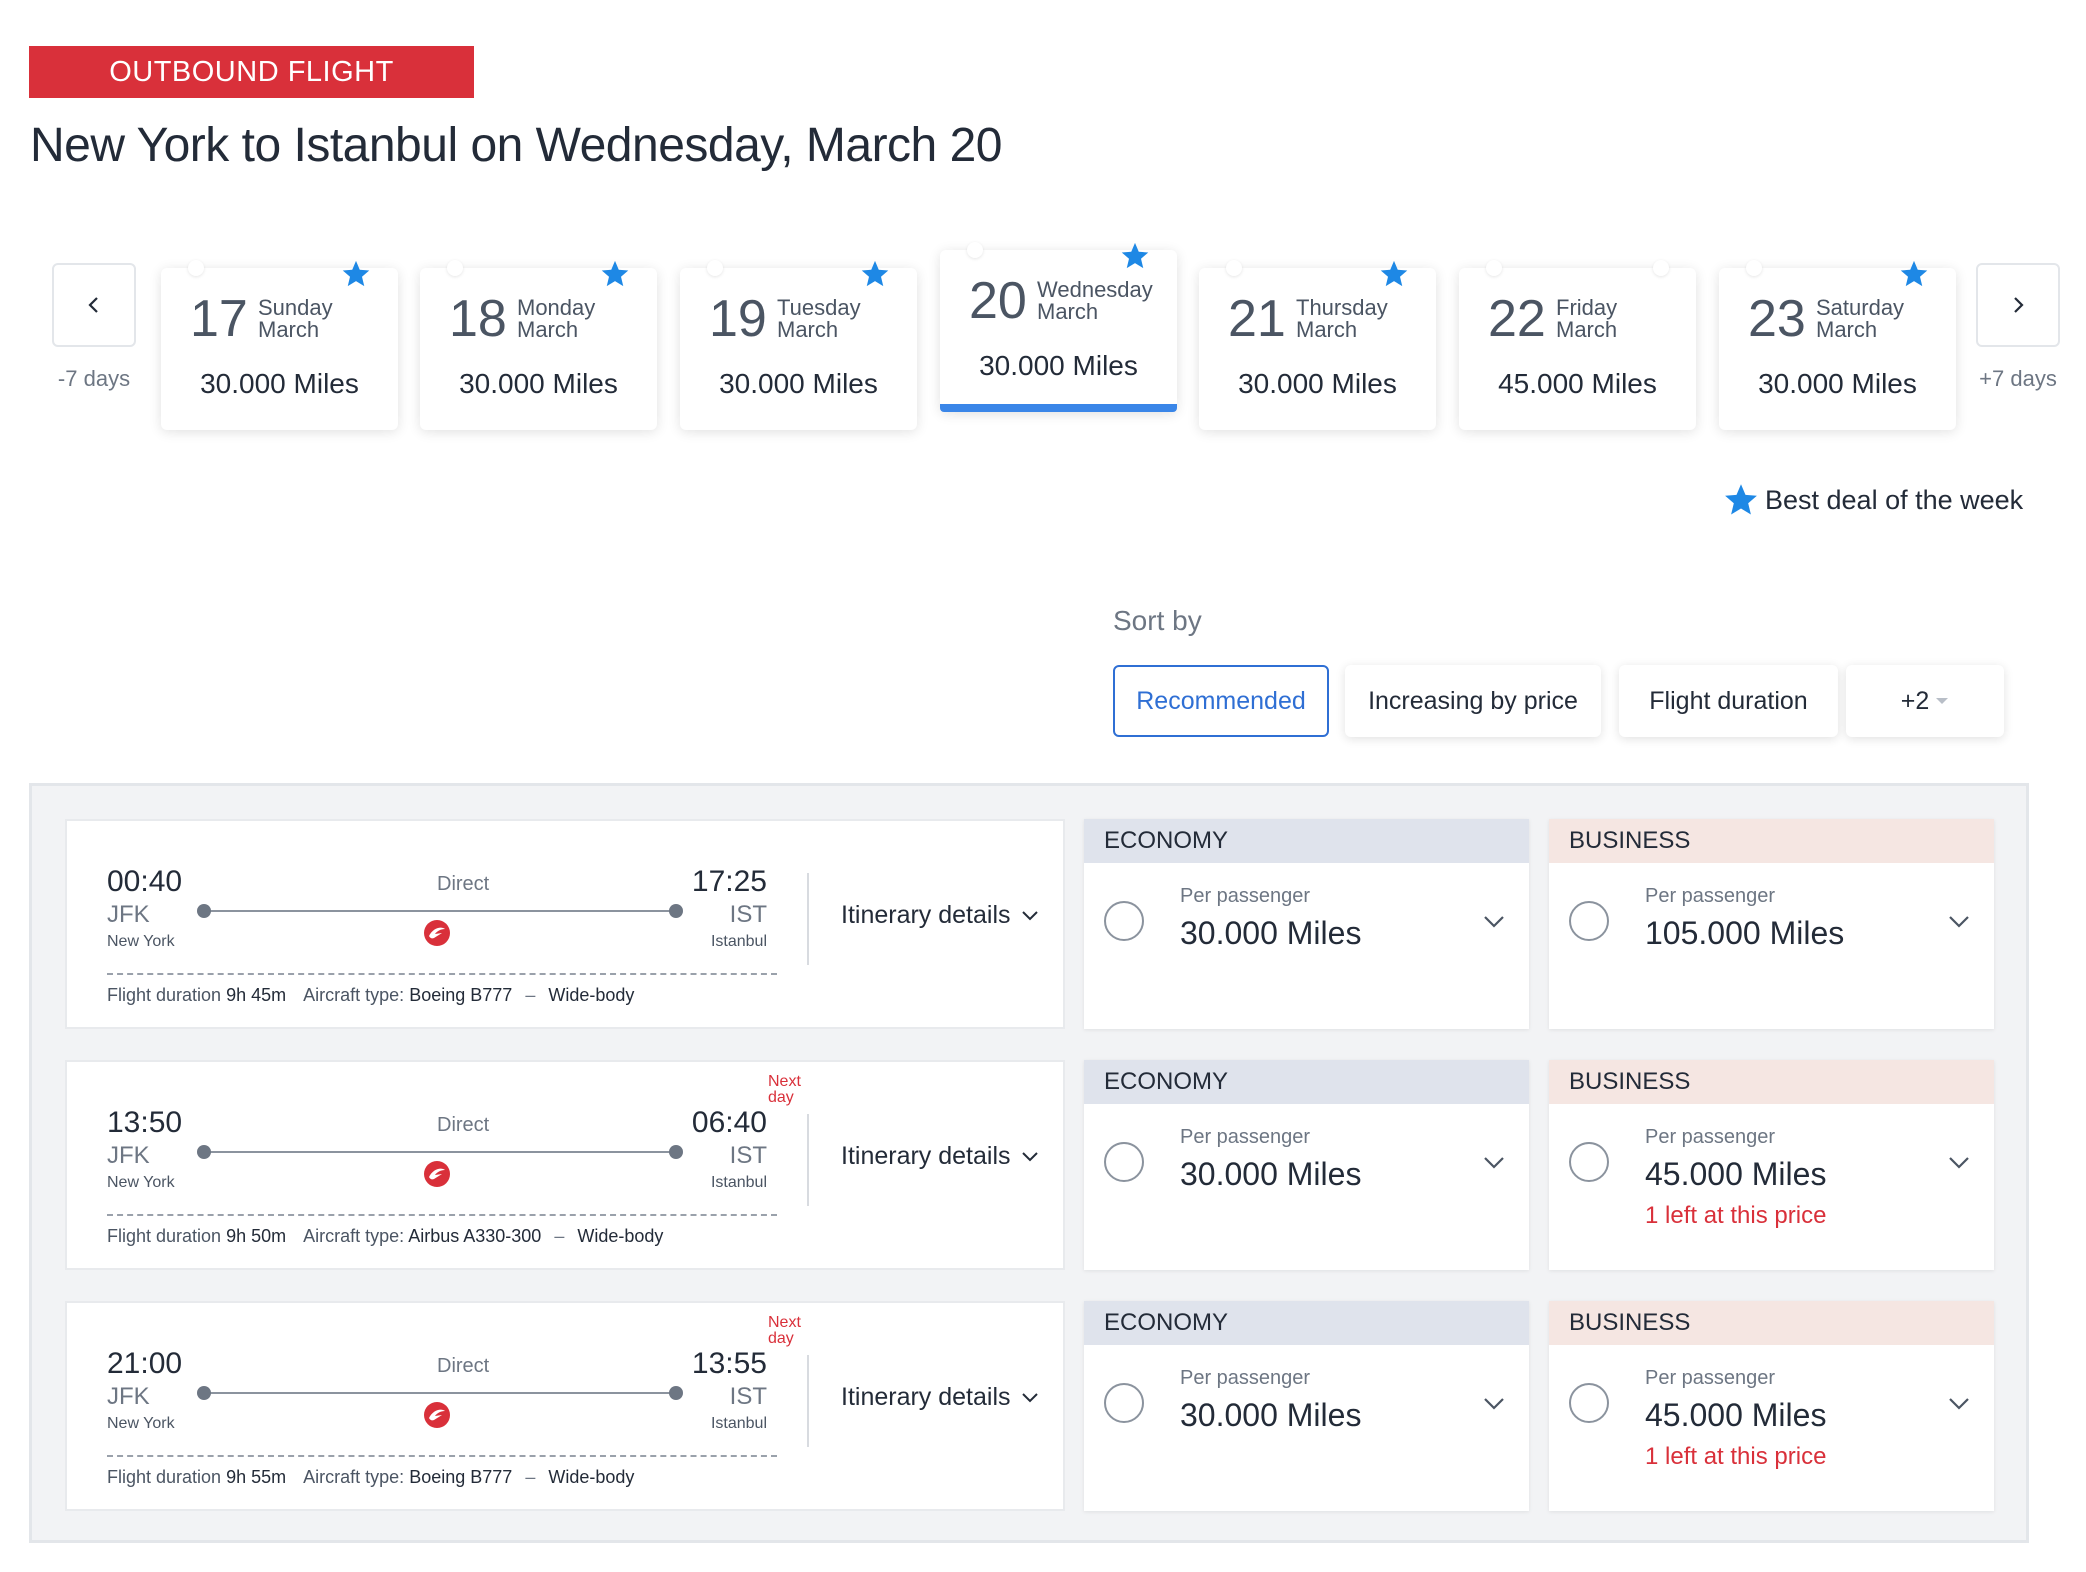 The image size is (2086, 1572). I want to click on arrival-time: 13:55, so click(729, 1363).